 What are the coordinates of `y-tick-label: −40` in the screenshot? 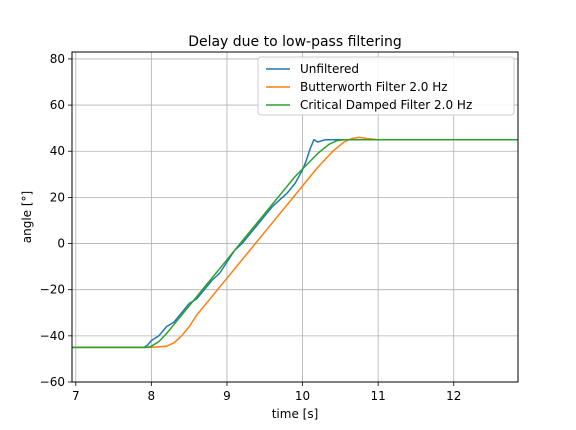 It's located at (52, 336).